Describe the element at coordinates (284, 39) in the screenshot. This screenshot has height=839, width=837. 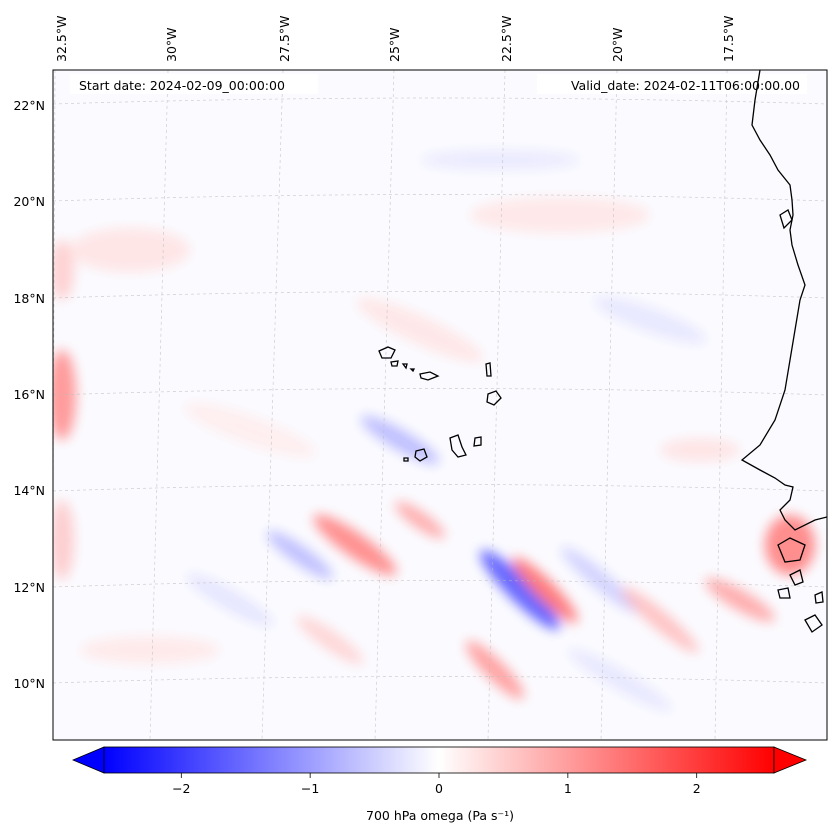
I see `lon-label: 27.5°W` at that location.